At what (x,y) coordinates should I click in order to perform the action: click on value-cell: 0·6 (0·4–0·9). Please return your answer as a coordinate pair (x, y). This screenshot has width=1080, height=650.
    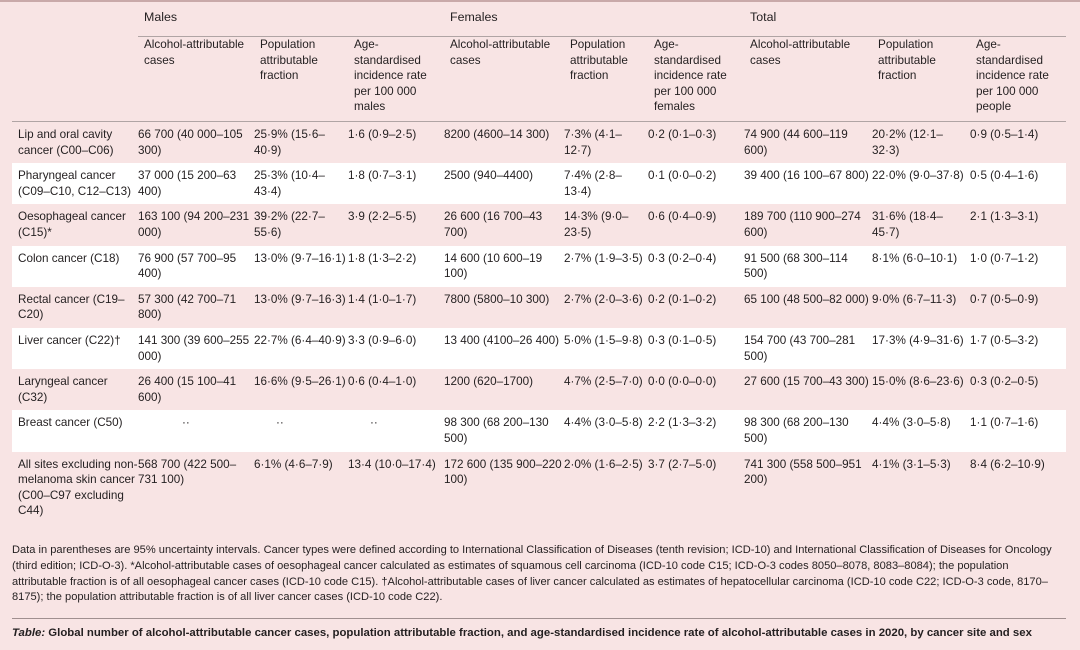
    Looking at the image, I should click on (682, 217).